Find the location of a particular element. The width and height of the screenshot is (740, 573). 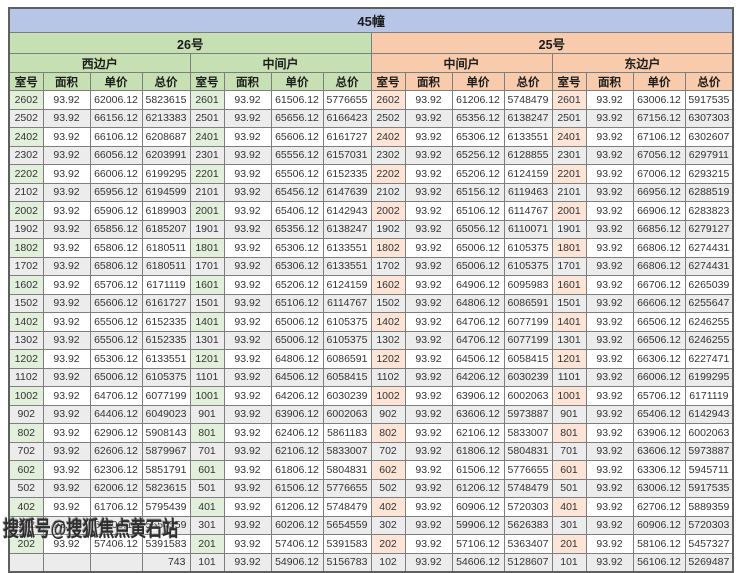

unit-price-cell: 60906.12 is located at coordinates (659, 525).